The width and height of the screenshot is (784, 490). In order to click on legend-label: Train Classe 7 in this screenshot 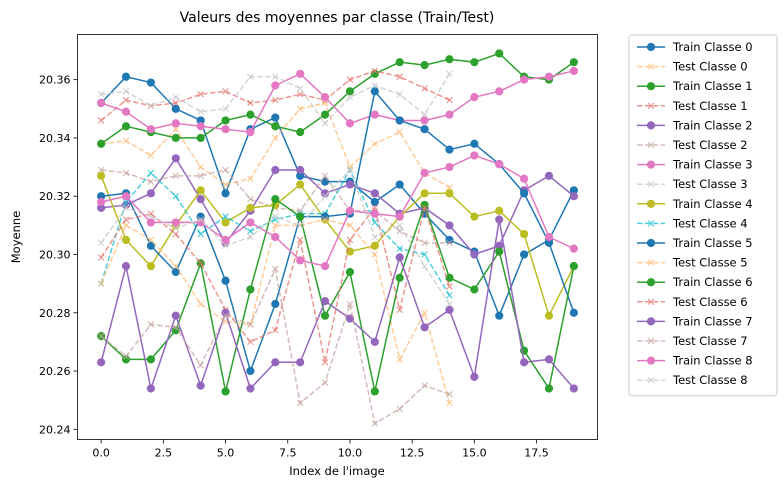, I will do `click(712, 321)`.